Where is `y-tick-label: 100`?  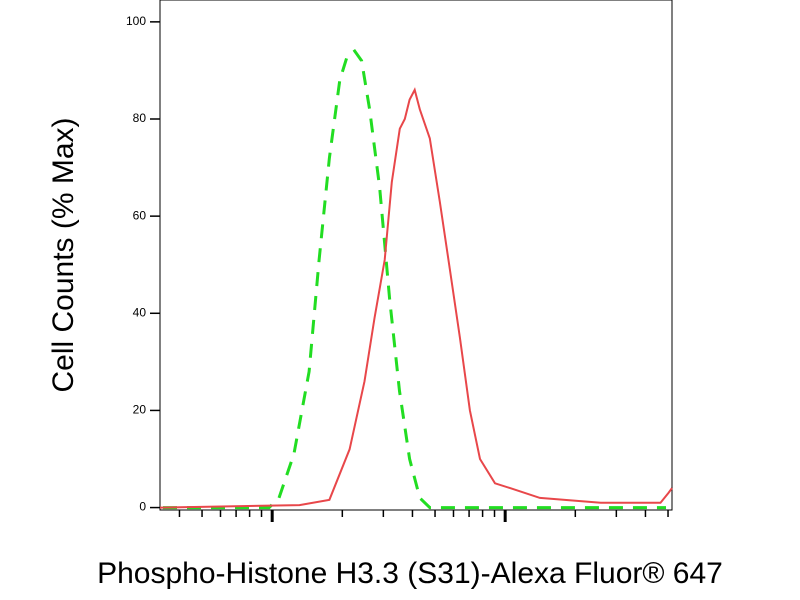
y-tick-label: 100 is located at coordinates (136, 21).